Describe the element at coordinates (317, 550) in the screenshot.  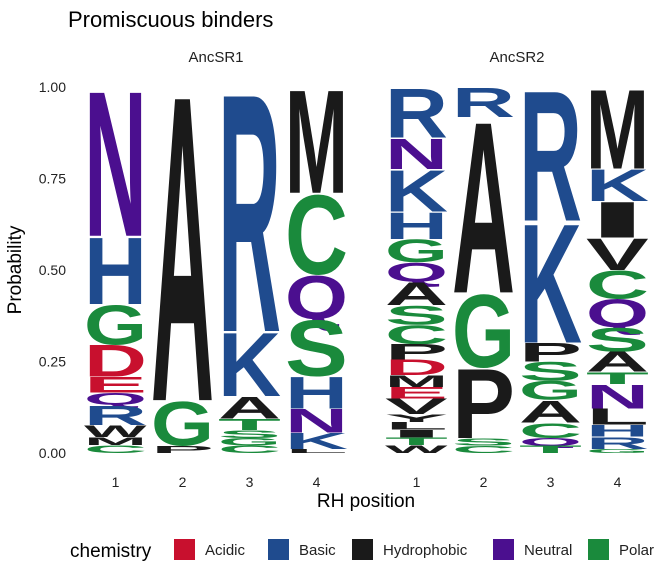
I see `legend-label: Basic` at that location.